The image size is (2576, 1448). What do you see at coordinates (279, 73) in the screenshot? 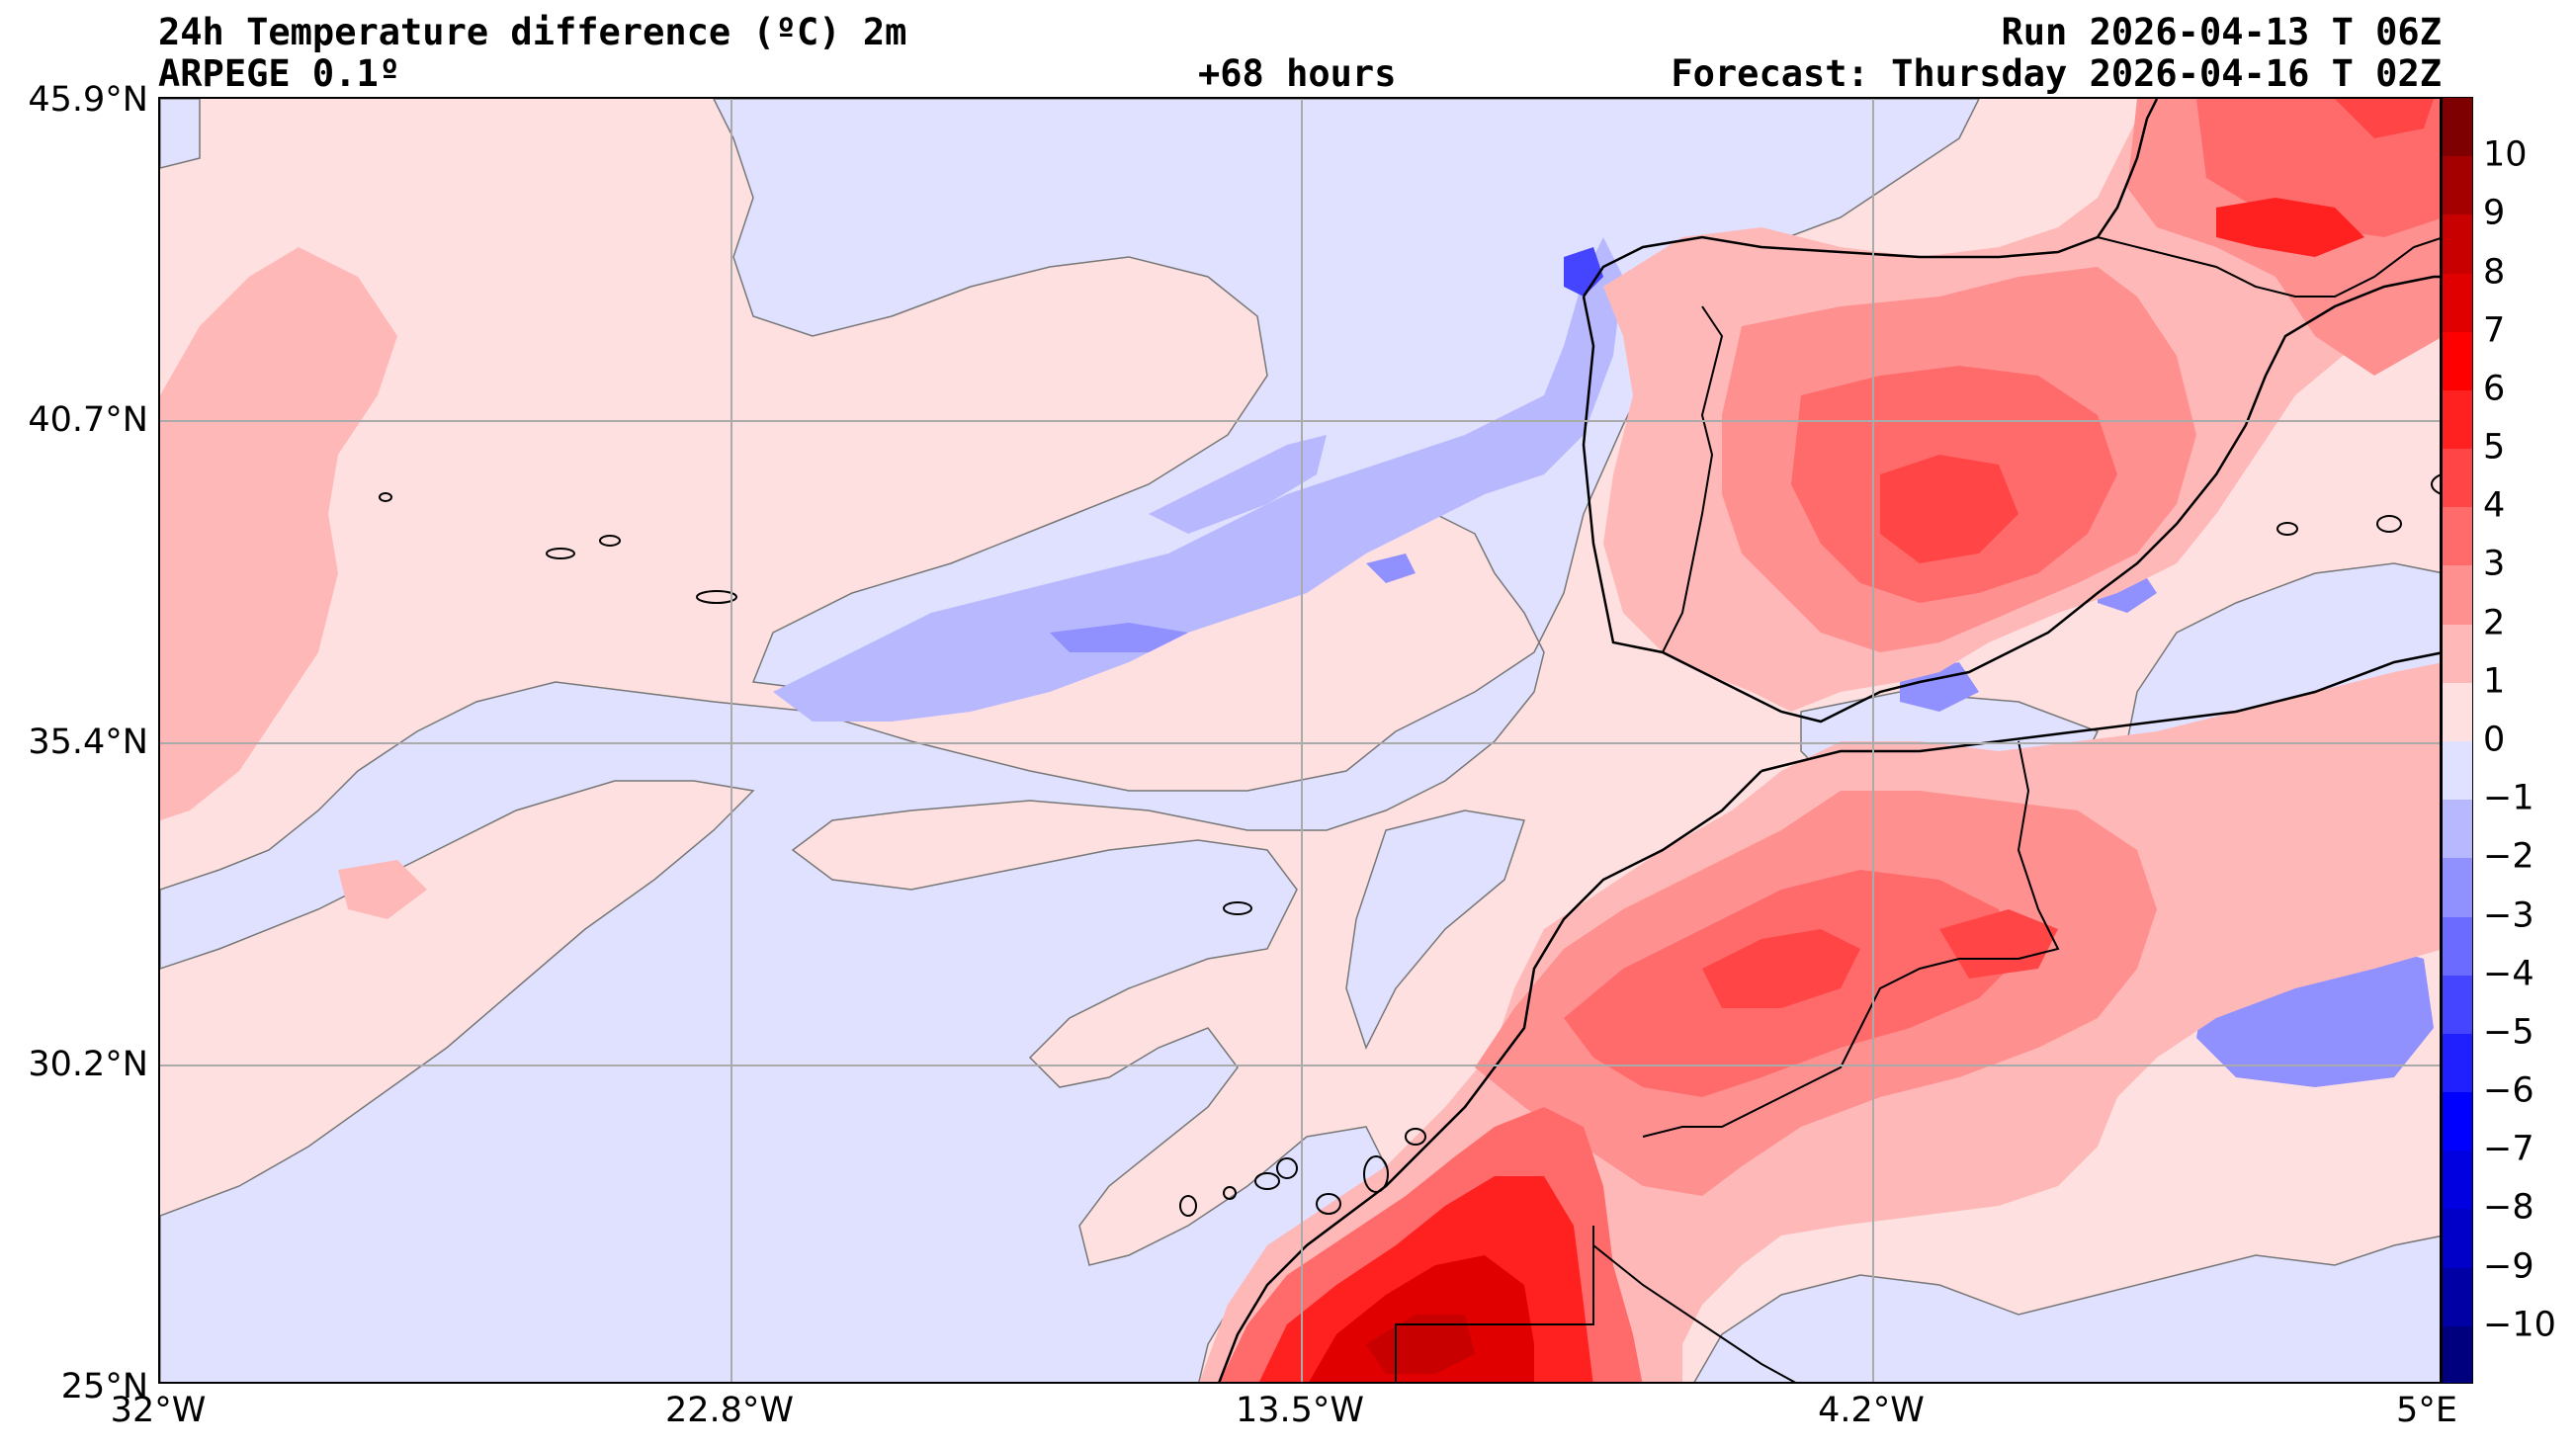
I see `model-label: ARPEGE 0.1º` at bounding box center [279, 73].